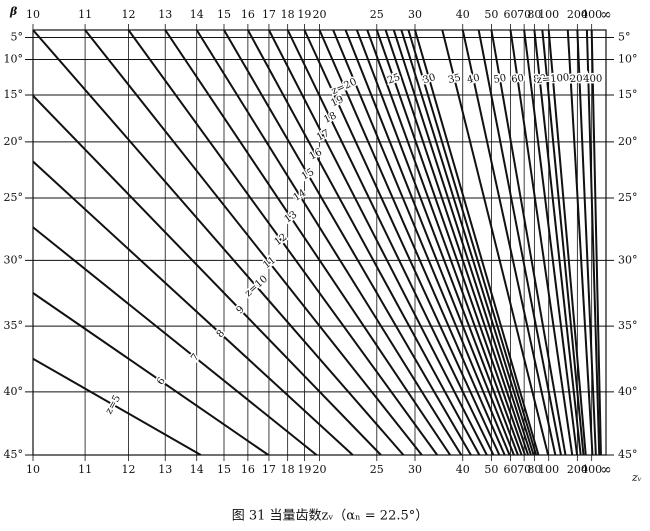 The height and width of the screenshot is (531, 650). I want to click on line-label: 80, so click(540, 79).